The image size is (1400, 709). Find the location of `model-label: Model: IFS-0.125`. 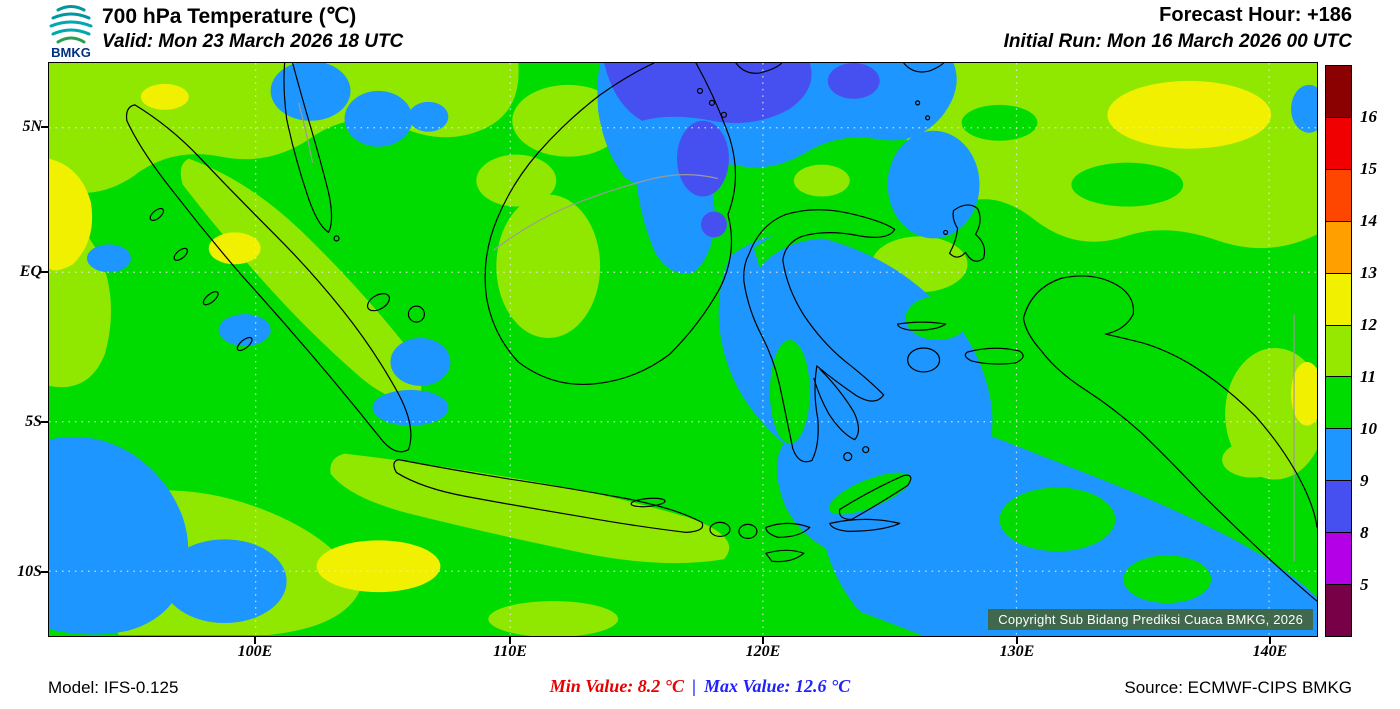

model-label: Model: IFS-0.125 is located at coordinates (113, 687).